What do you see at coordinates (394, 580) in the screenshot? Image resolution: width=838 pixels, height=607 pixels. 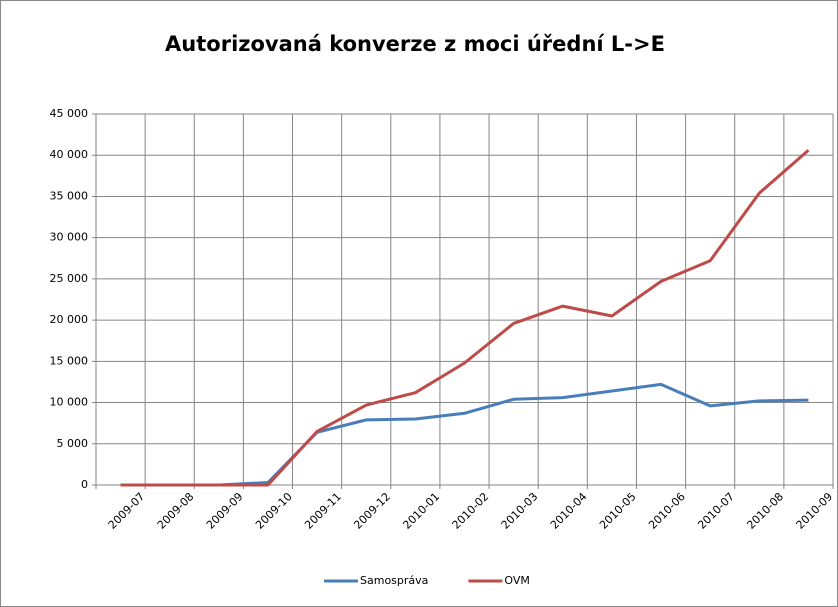 I see `legend-label: Samospráva` at bounding box center [394, 580].